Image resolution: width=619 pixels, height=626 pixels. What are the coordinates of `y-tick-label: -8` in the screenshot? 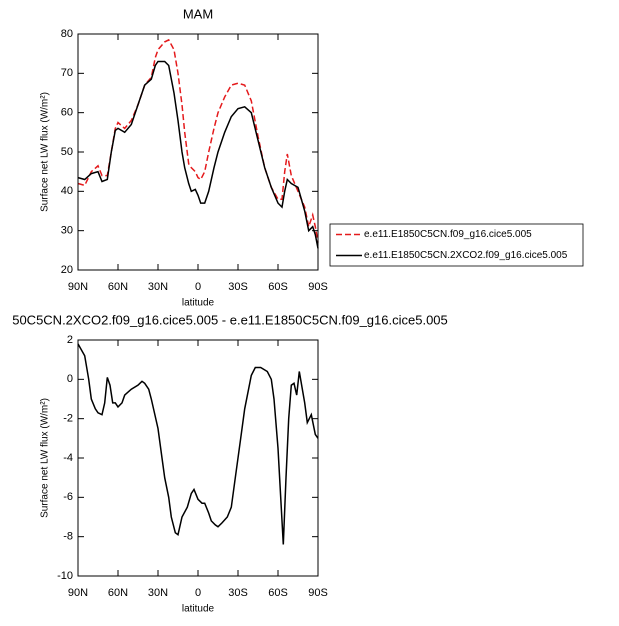 It's located at (68, 537).